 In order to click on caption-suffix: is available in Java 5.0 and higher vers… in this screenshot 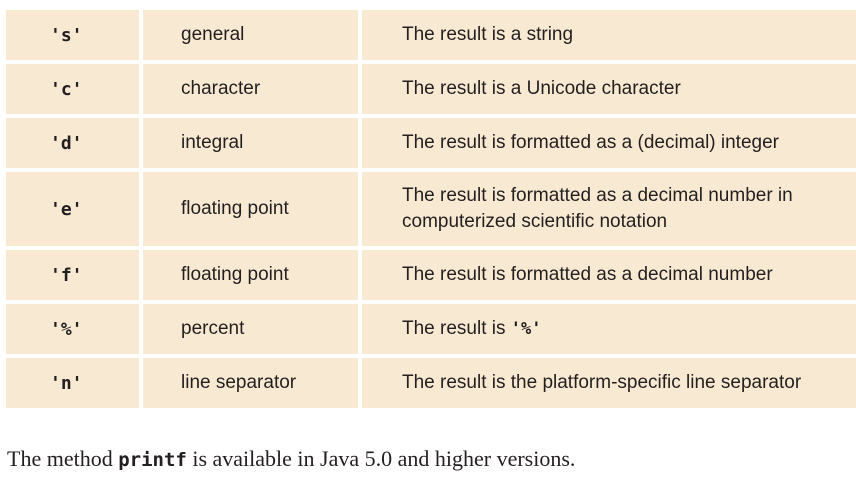, I will do `click(384, 458)`.